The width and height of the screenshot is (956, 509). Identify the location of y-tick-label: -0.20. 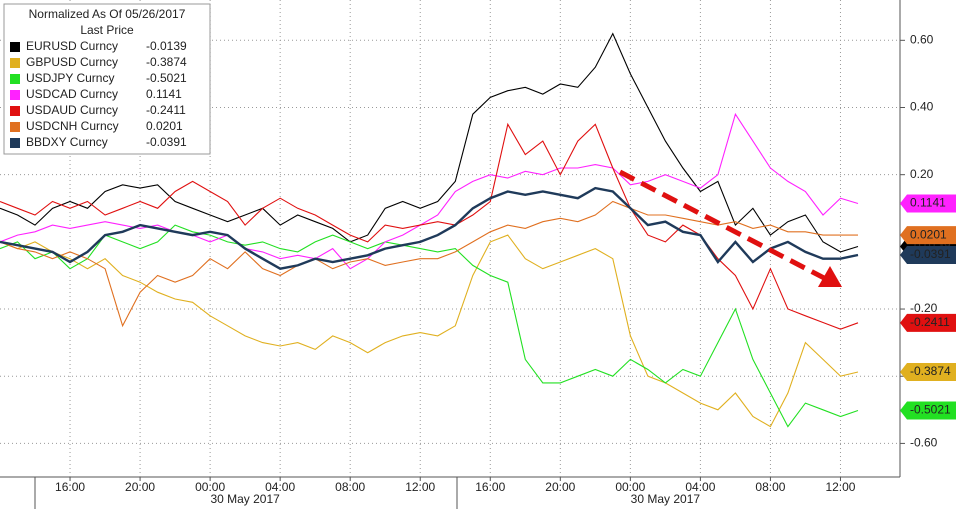
(924, 308).